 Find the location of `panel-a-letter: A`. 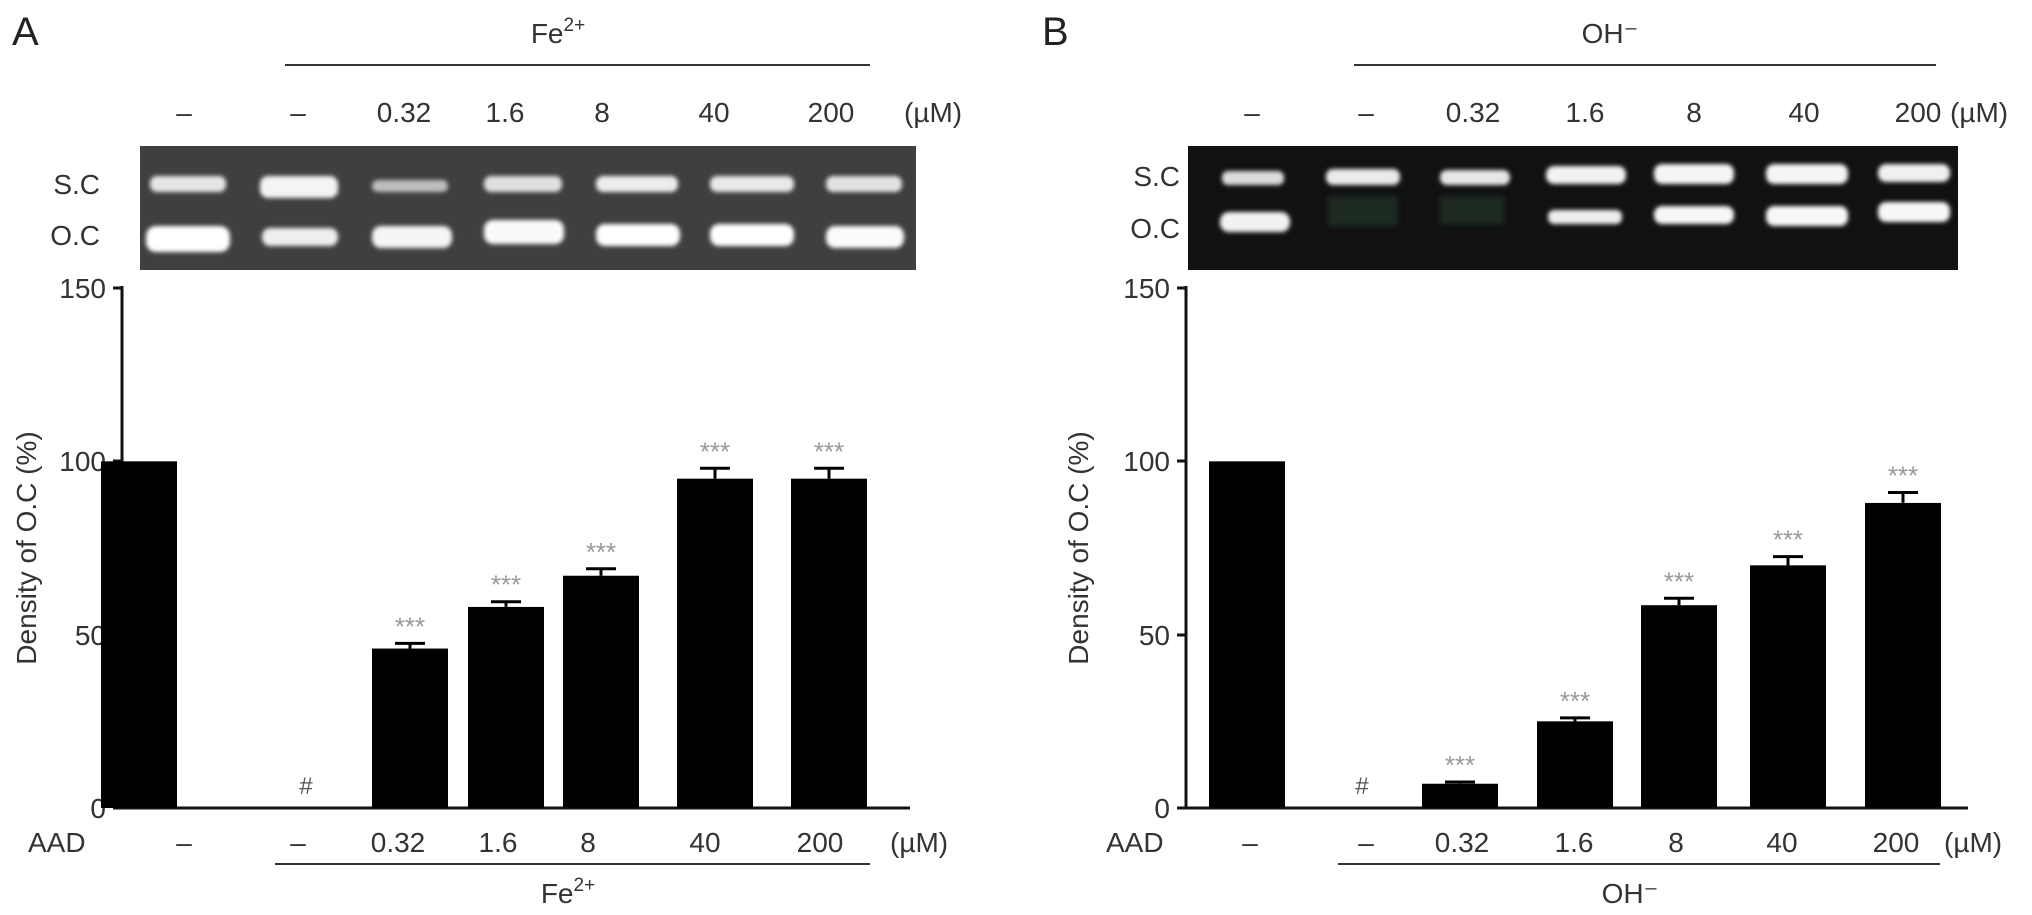

panel-a-letter: A is located at coordinates (25, 32).